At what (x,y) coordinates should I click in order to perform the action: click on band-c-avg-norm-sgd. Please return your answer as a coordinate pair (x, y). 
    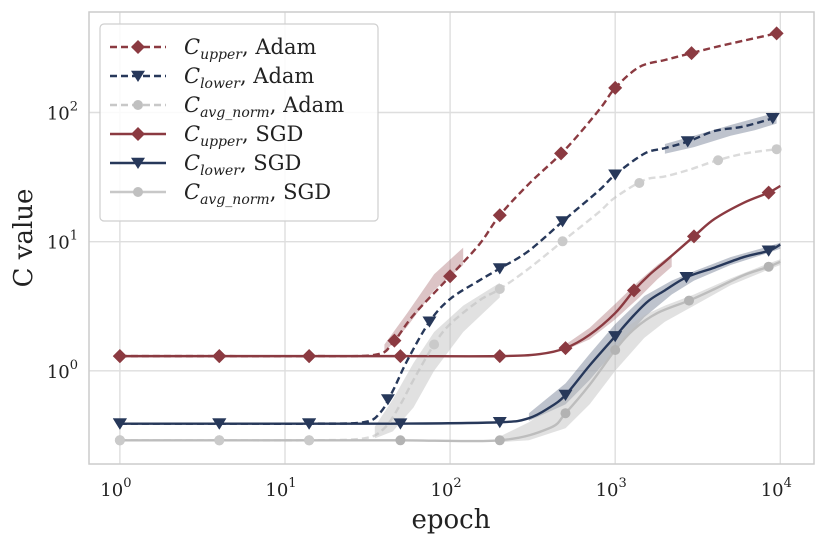
    Looking at the image, I should click on (640, 351).